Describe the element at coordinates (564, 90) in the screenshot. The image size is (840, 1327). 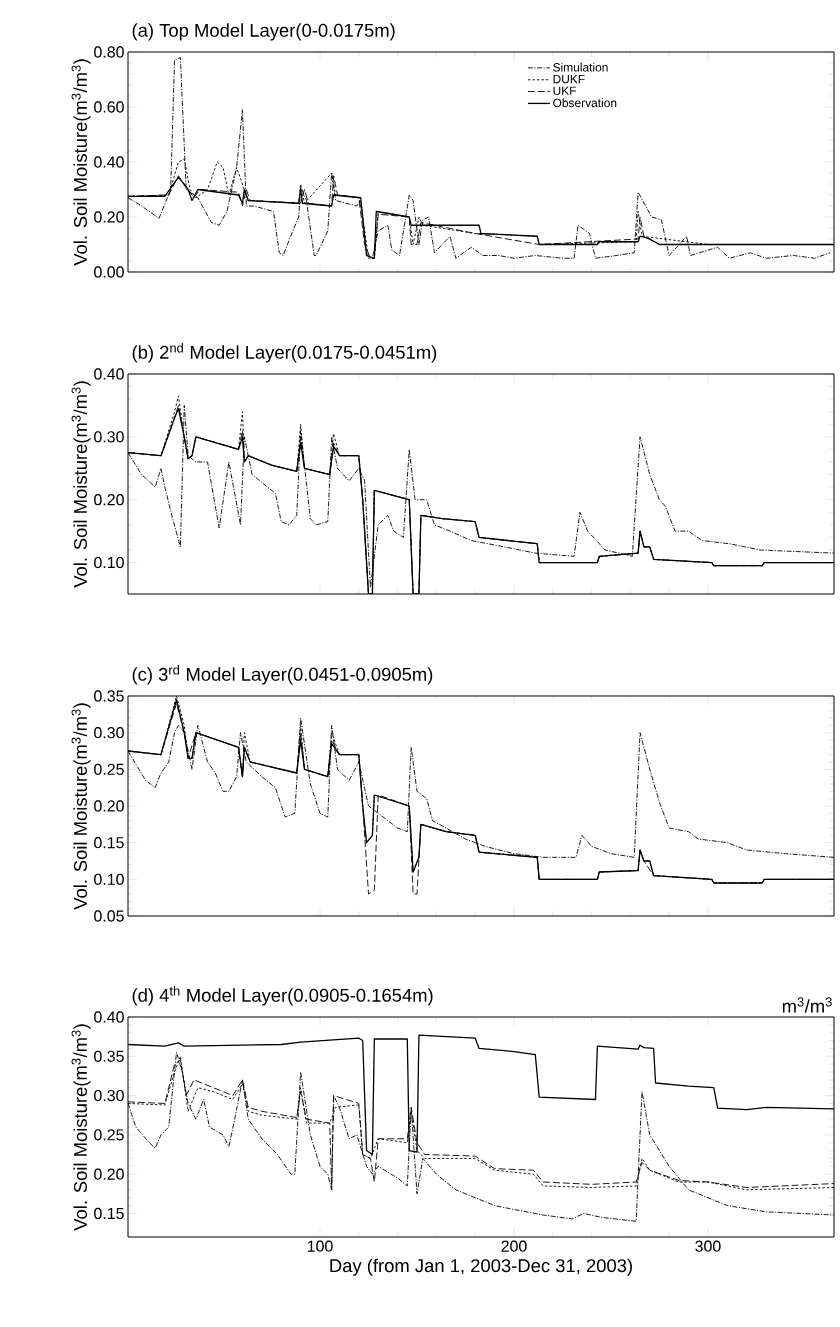
I see `legend-label: UKF` at that location.